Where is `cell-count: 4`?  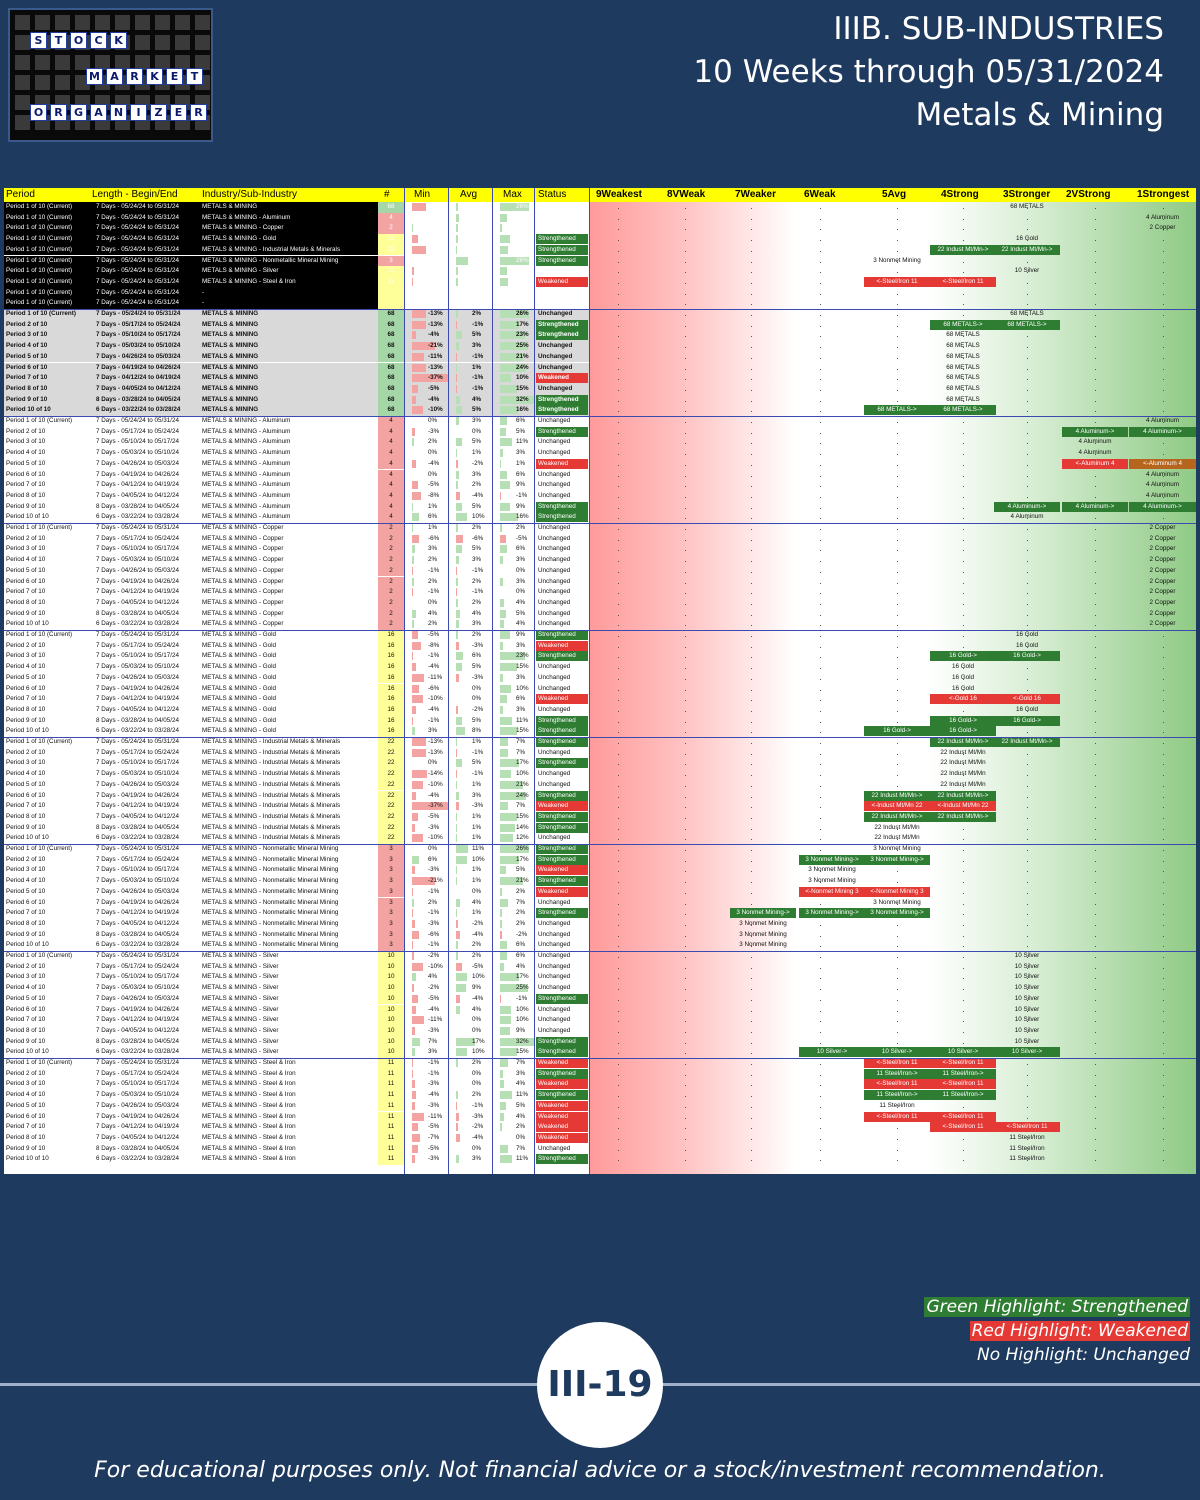
cell-count: 4 is located at coordinates (391, 517).